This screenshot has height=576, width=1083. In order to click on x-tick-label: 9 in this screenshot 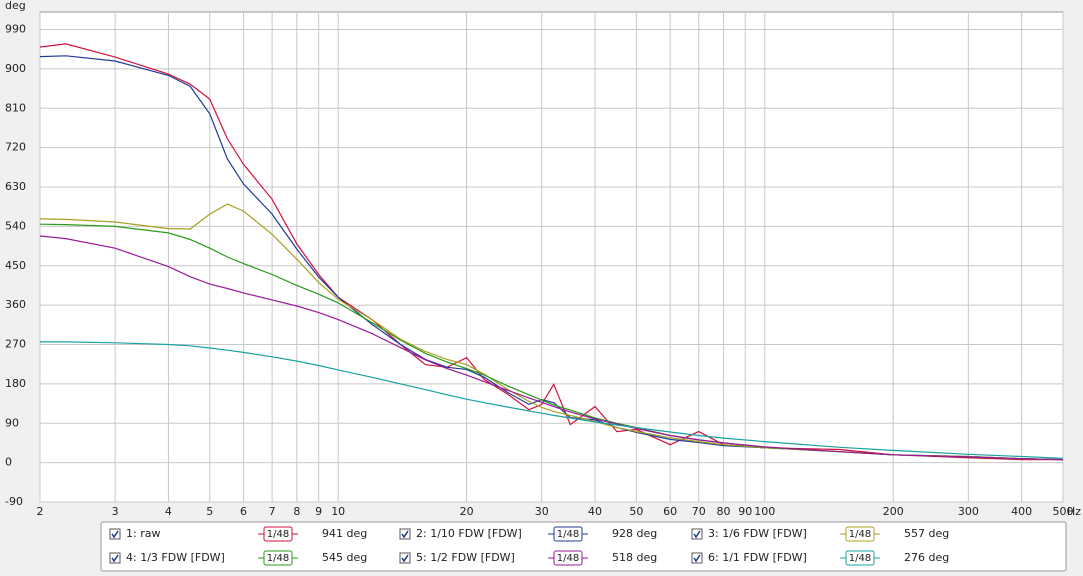, I will do `click(318, 511)`.